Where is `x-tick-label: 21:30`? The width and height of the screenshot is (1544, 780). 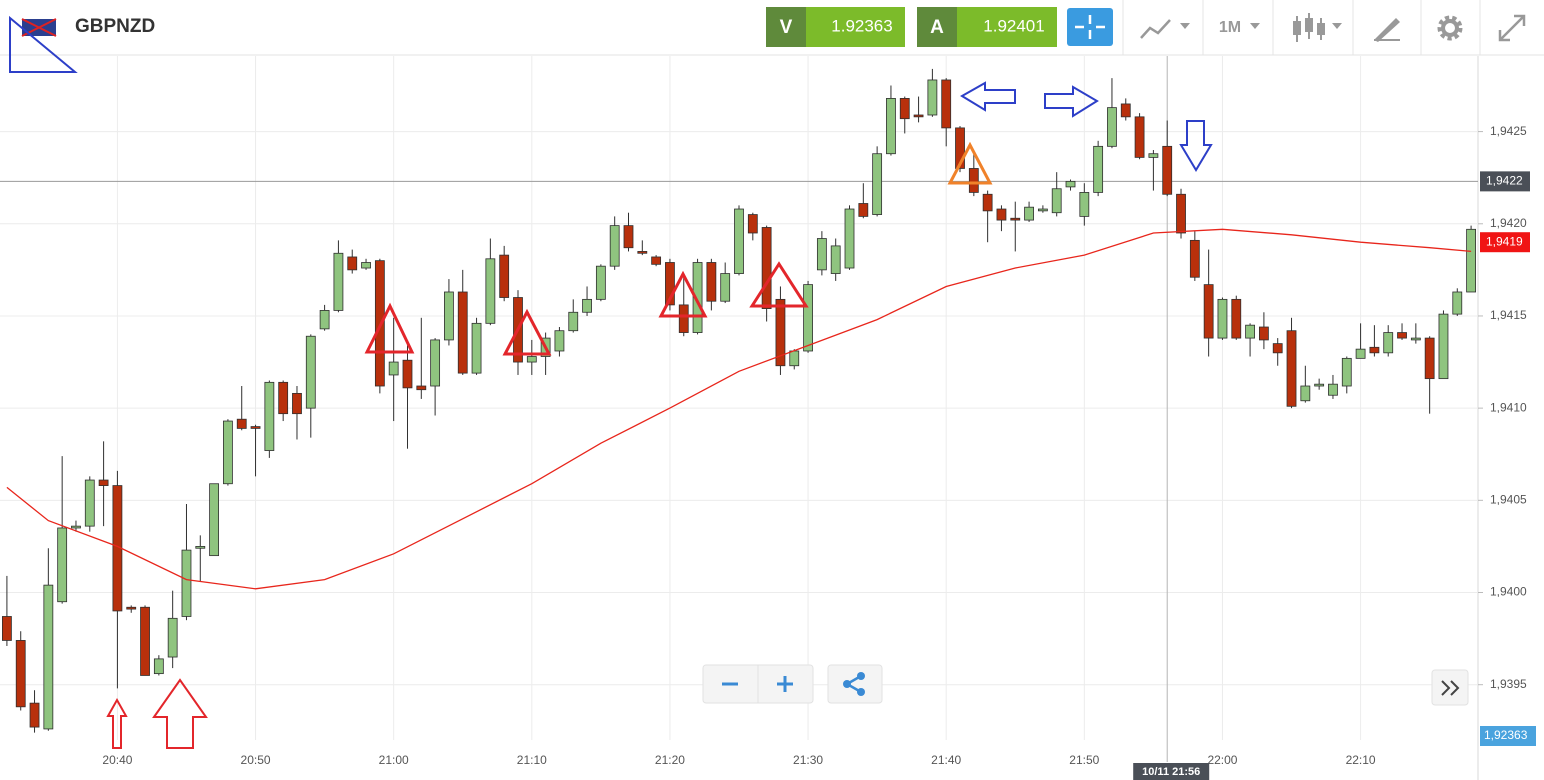
x-tick-label: 21:30 is located at coordinates (808, 760).